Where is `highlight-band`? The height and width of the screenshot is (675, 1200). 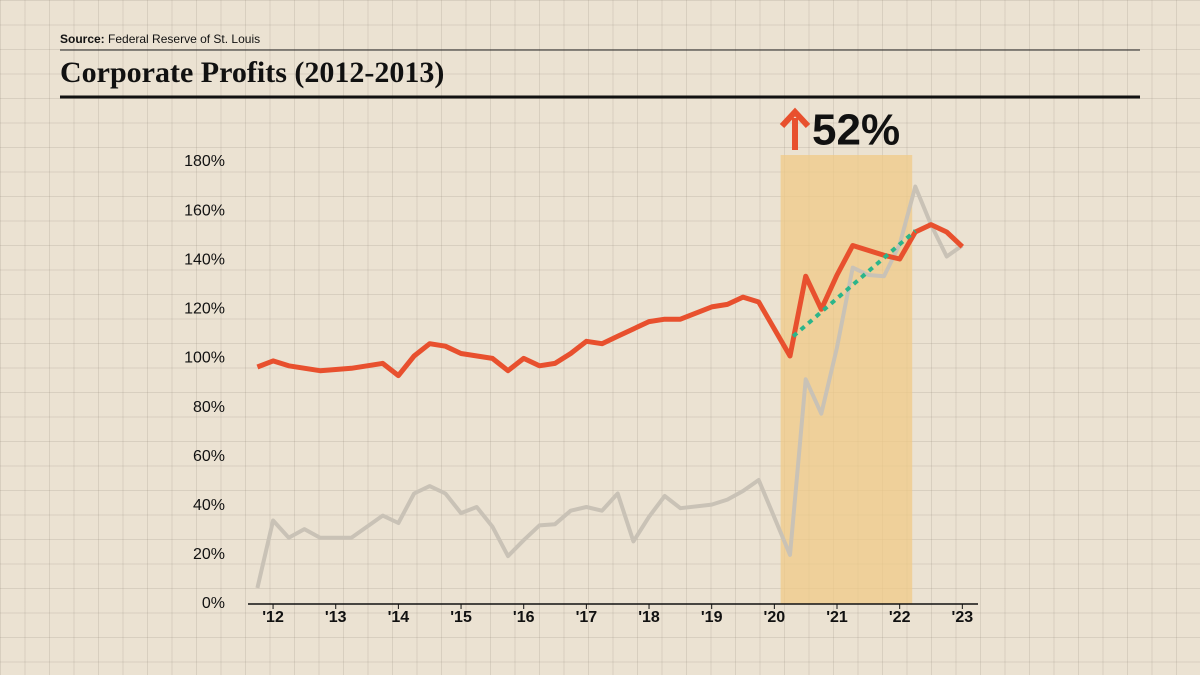 highlight-band is located at coordinates (846, 379).